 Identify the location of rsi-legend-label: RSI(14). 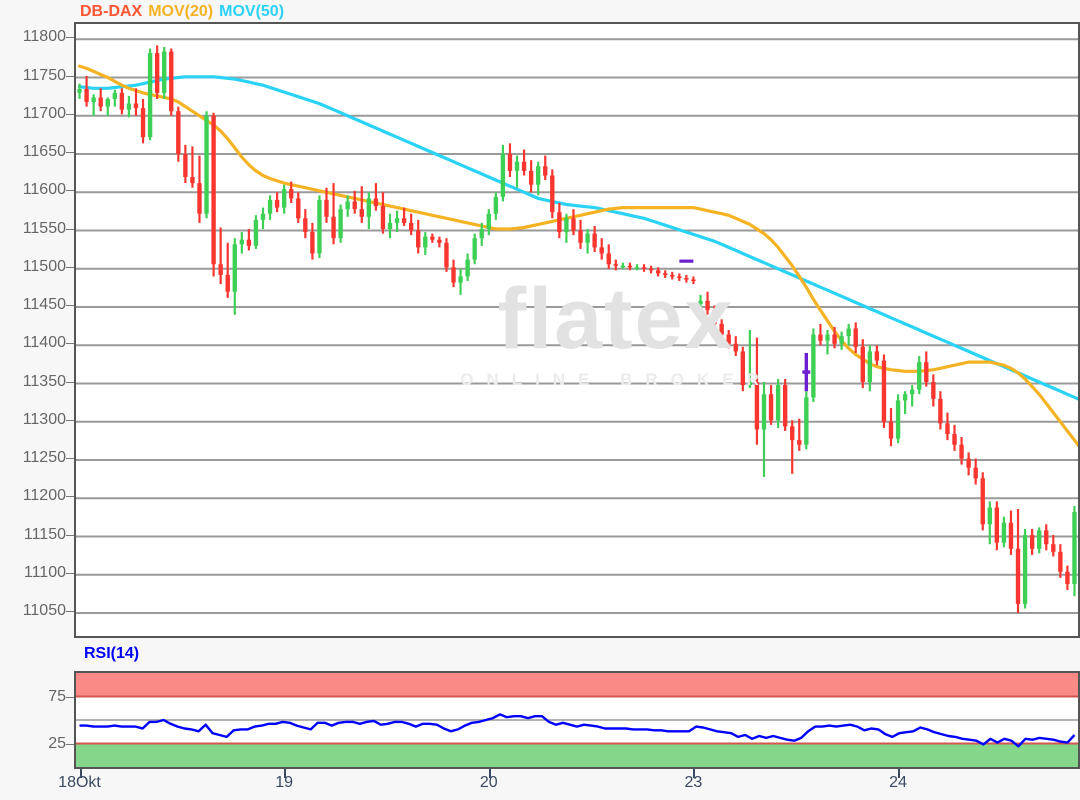
(112, 653).